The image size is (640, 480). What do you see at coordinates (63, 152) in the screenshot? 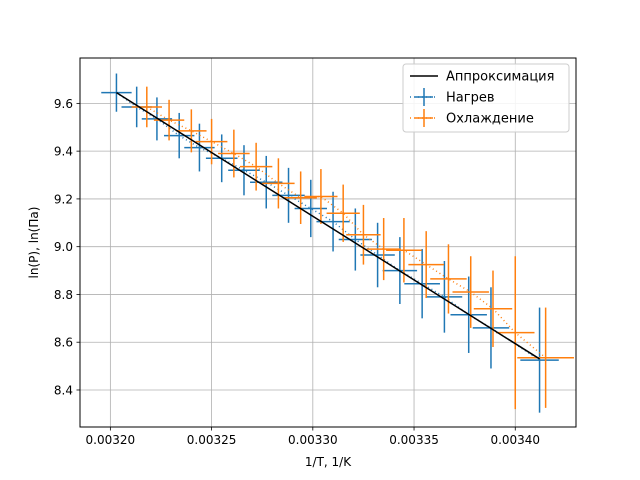
I see `y-tick-label: 9.4` at bounding box center [63, 152].